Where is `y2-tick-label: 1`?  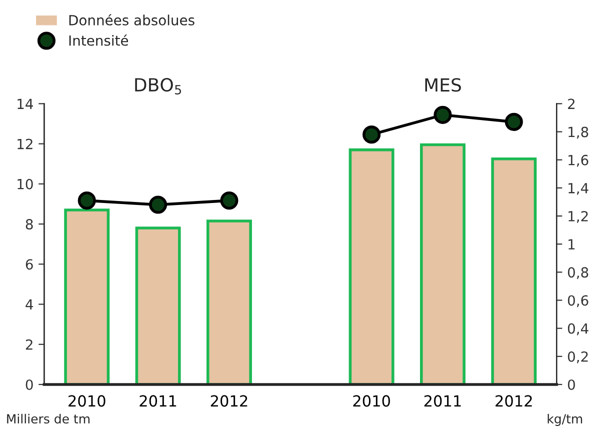 y2-tick-label: 1 is located at coordinates (571, 244).